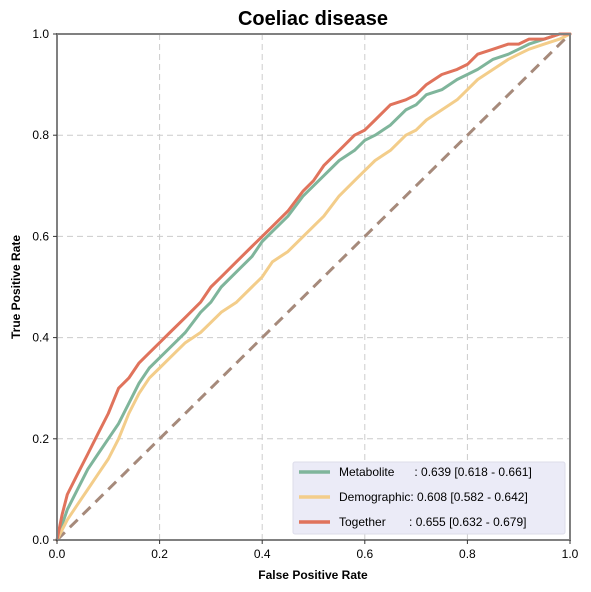 The image size is (591, 592). I want to click on legend-label-metabolite: Metabolite : 0.639 [0.618 - 0.661], so click(435, 472).